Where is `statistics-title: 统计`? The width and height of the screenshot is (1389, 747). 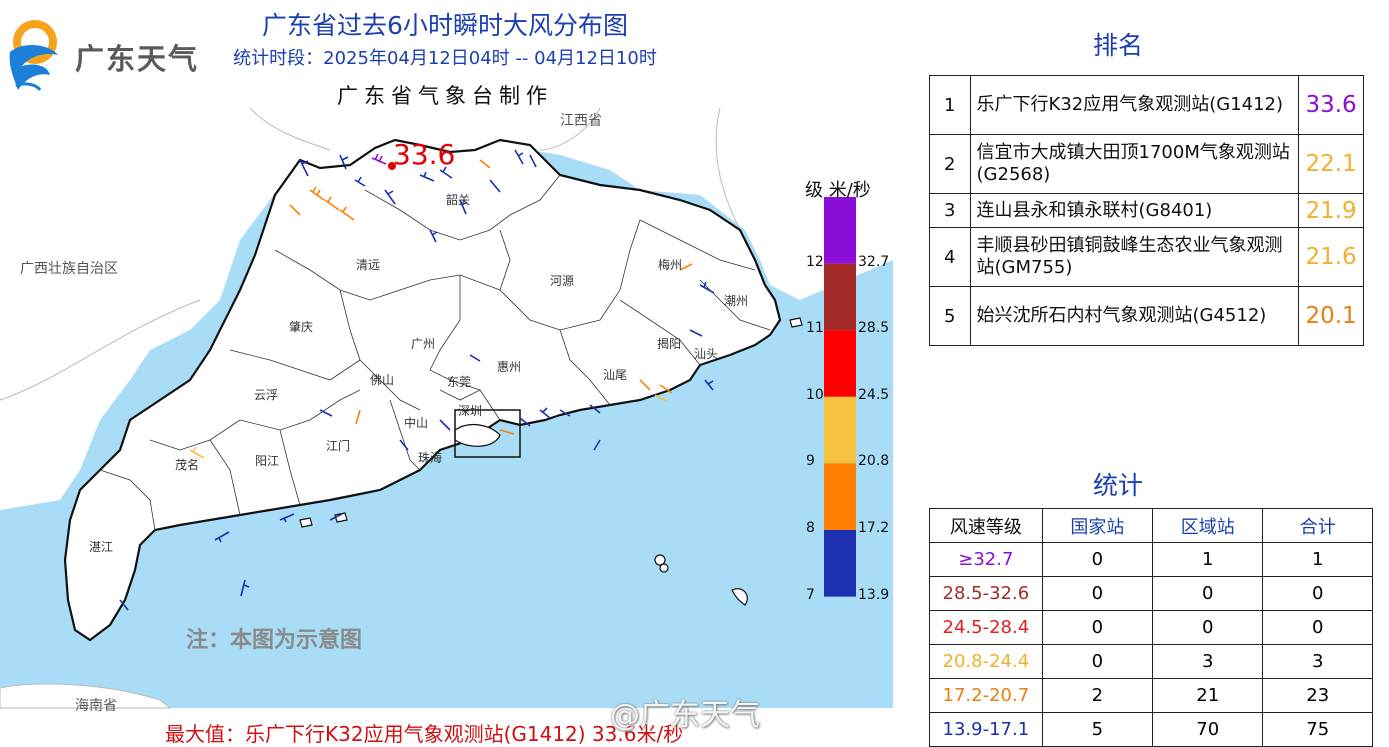
statistics-title: 统计 is located at coordinates (1118, 485).